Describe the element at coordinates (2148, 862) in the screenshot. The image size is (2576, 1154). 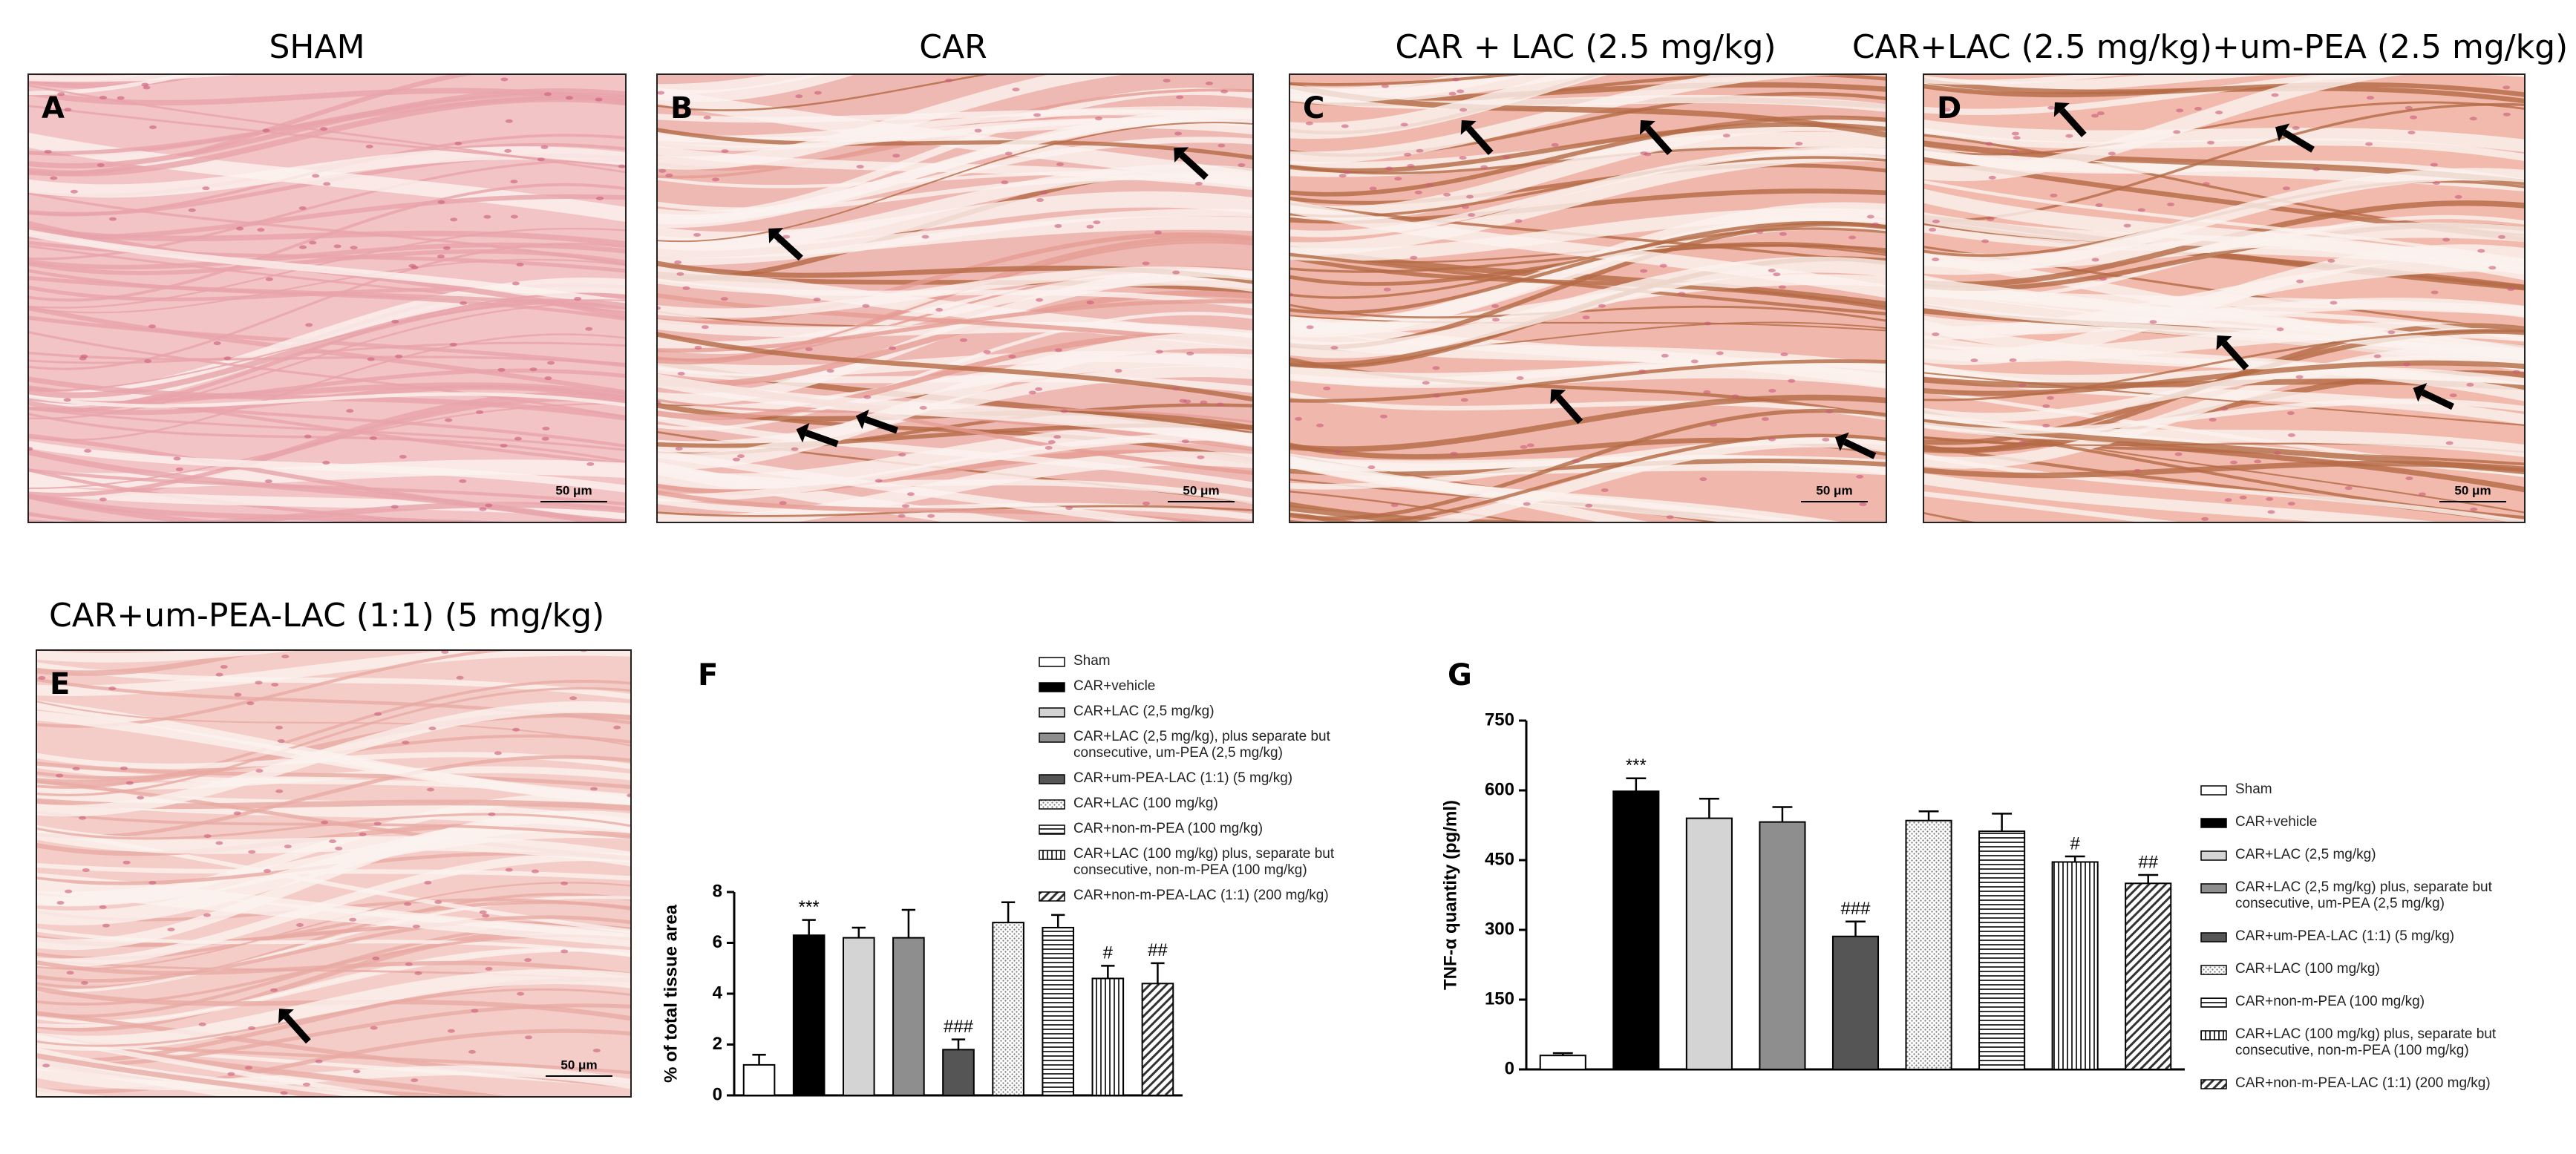
I see `significance-label: ##` at that location.